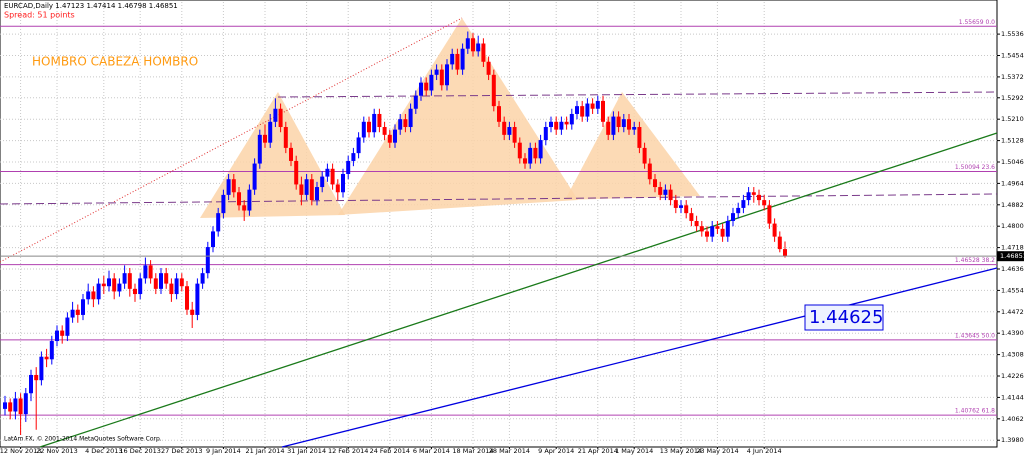  Describe the element at coordinates (20, 451) in the screenshot. I see `x-tick-label: 12 Nov 2013` at that location.